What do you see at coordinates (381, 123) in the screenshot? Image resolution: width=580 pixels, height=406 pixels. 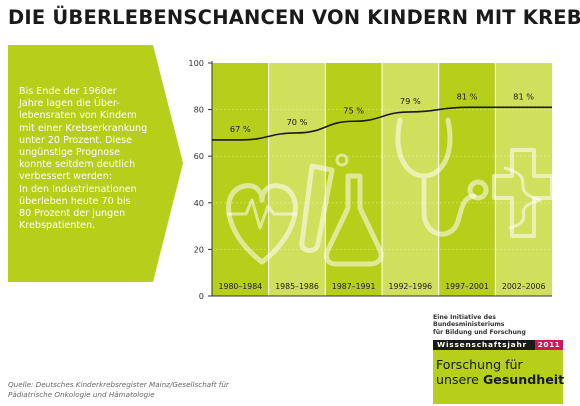 I see `survival-line` at bounding box center [381, 123].